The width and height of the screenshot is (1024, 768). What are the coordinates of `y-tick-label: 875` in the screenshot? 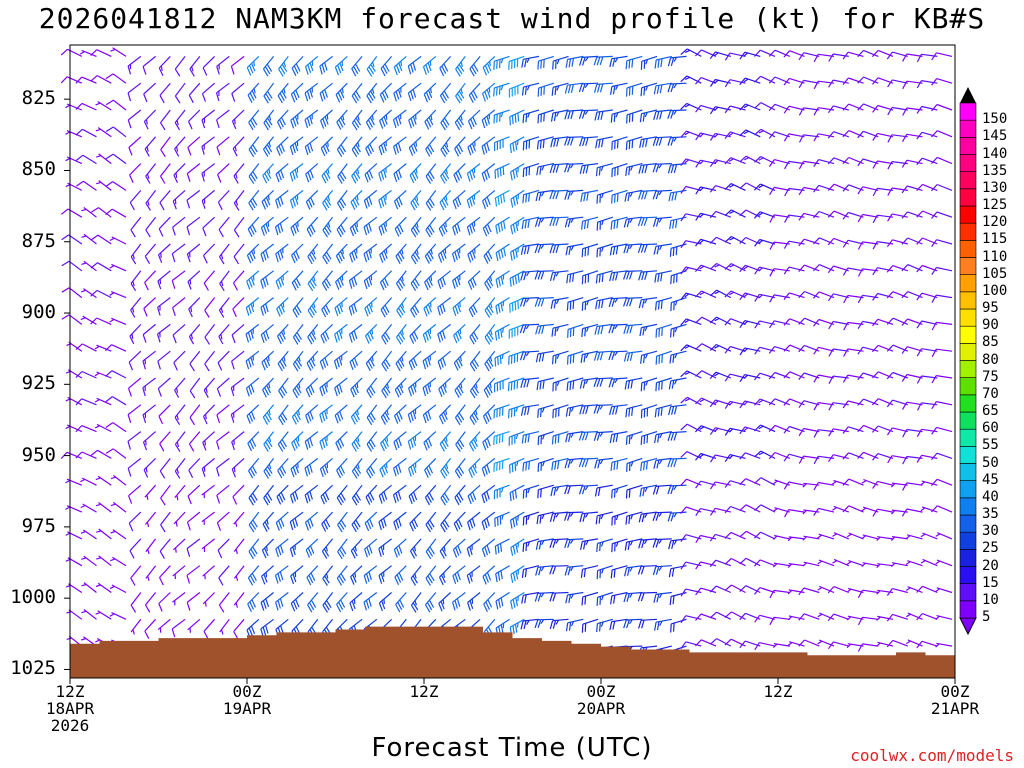 It's located at (38, 240).